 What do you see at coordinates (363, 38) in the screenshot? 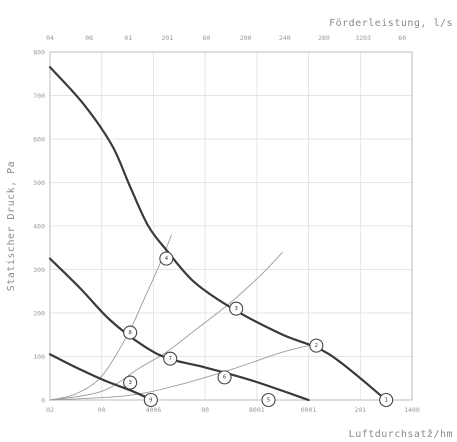
I see `top-tick-label: 3203` at bounding box center [363, 38].